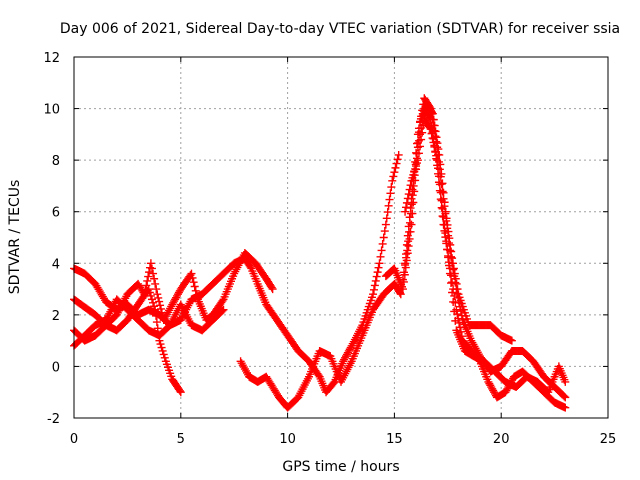 The image size is (640, 480). What do you see at coordinates (53, 419) in the screenshot?
I see `y-tick-label: -2` at bounding box center [53, 419].